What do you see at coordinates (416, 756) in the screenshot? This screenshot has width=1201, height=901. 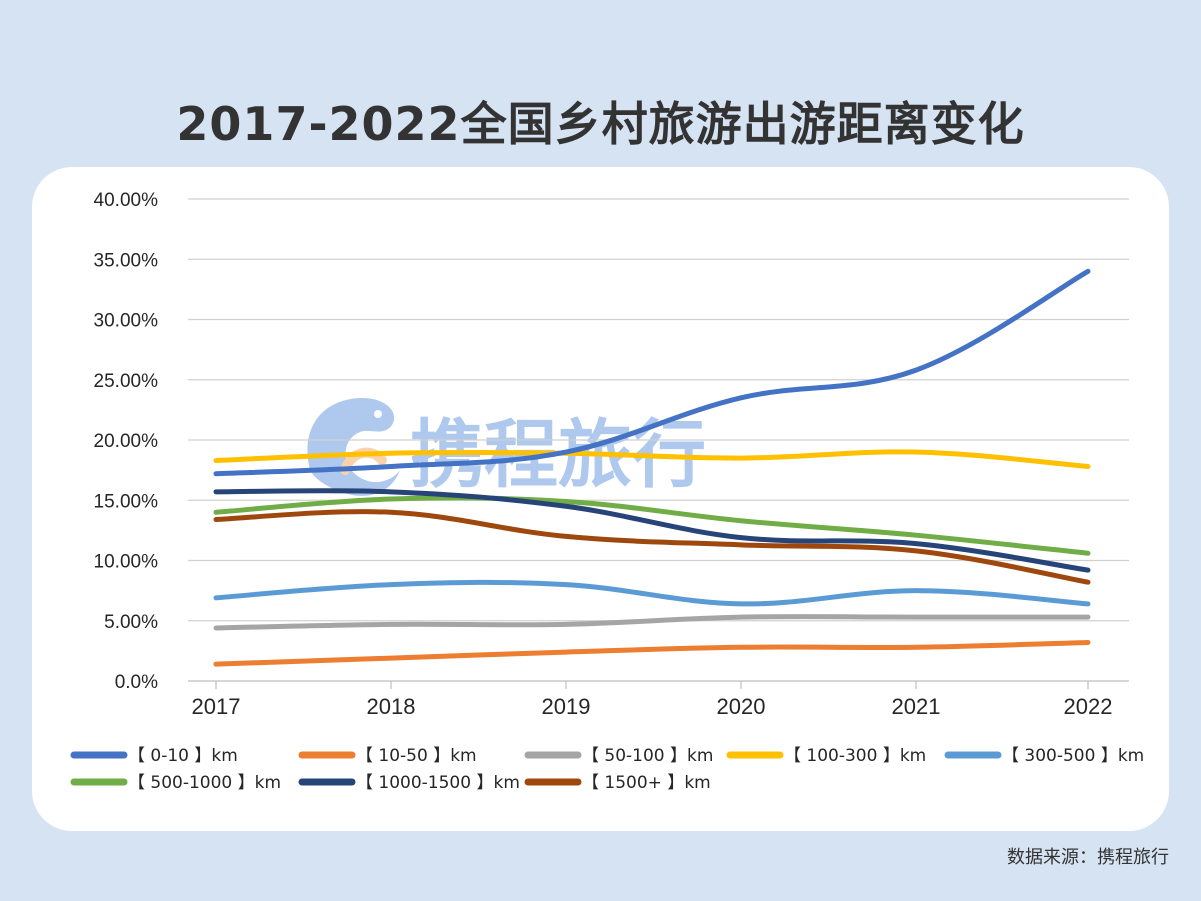 I see `legend-label: 【 10-50 】km` at bounding box center [416, 756].